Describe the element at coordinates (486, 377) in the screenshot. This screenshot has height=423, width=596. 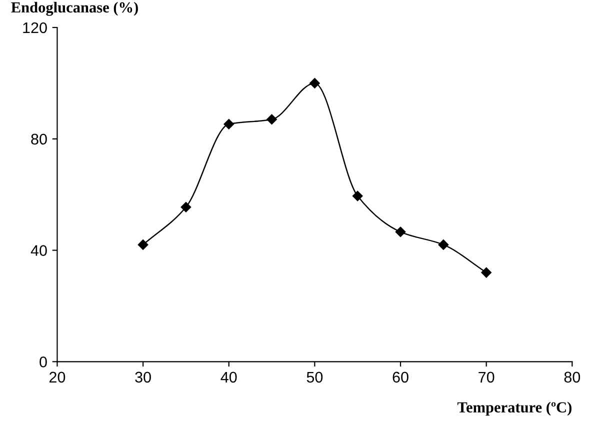
I see `x-tick-label: 70` at that location.